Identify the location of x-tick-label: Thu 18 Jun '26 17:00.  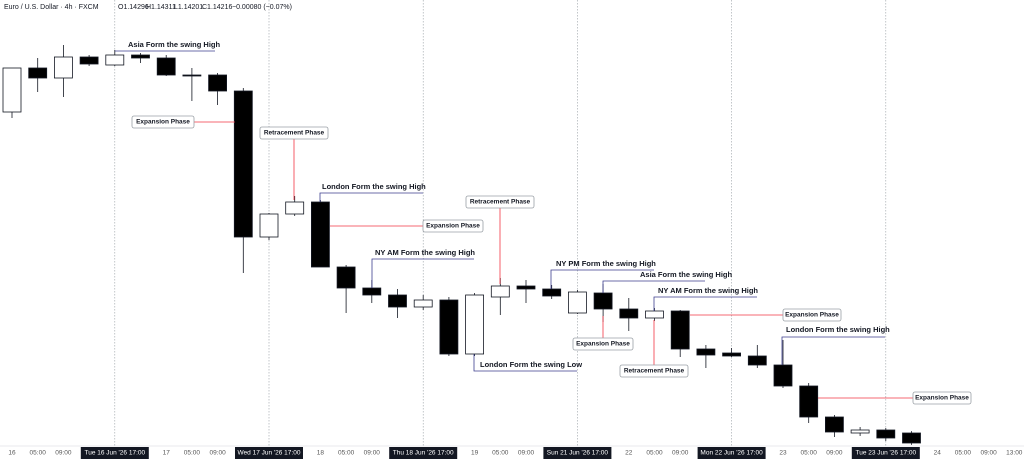
(423, 453).